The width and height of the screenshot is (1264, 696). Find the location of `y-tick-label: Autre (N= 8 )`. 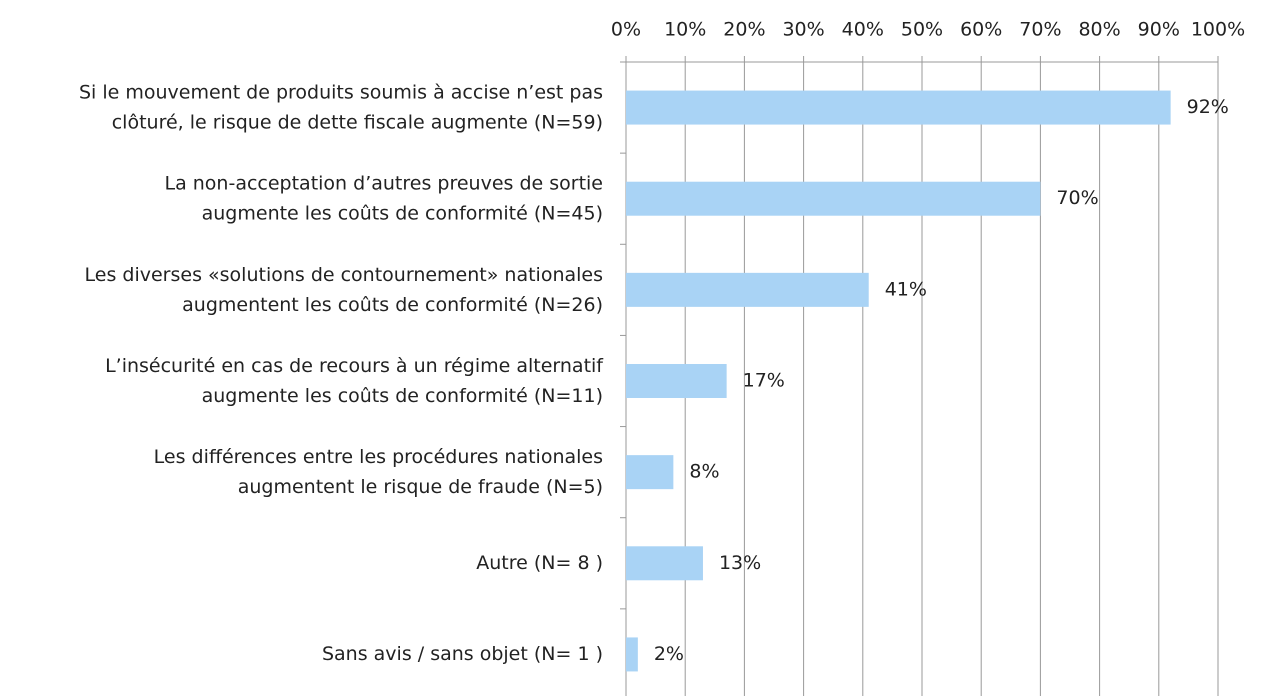

y-tick-label: Autre (N= 8 ) is located at coordinates (539, 563).